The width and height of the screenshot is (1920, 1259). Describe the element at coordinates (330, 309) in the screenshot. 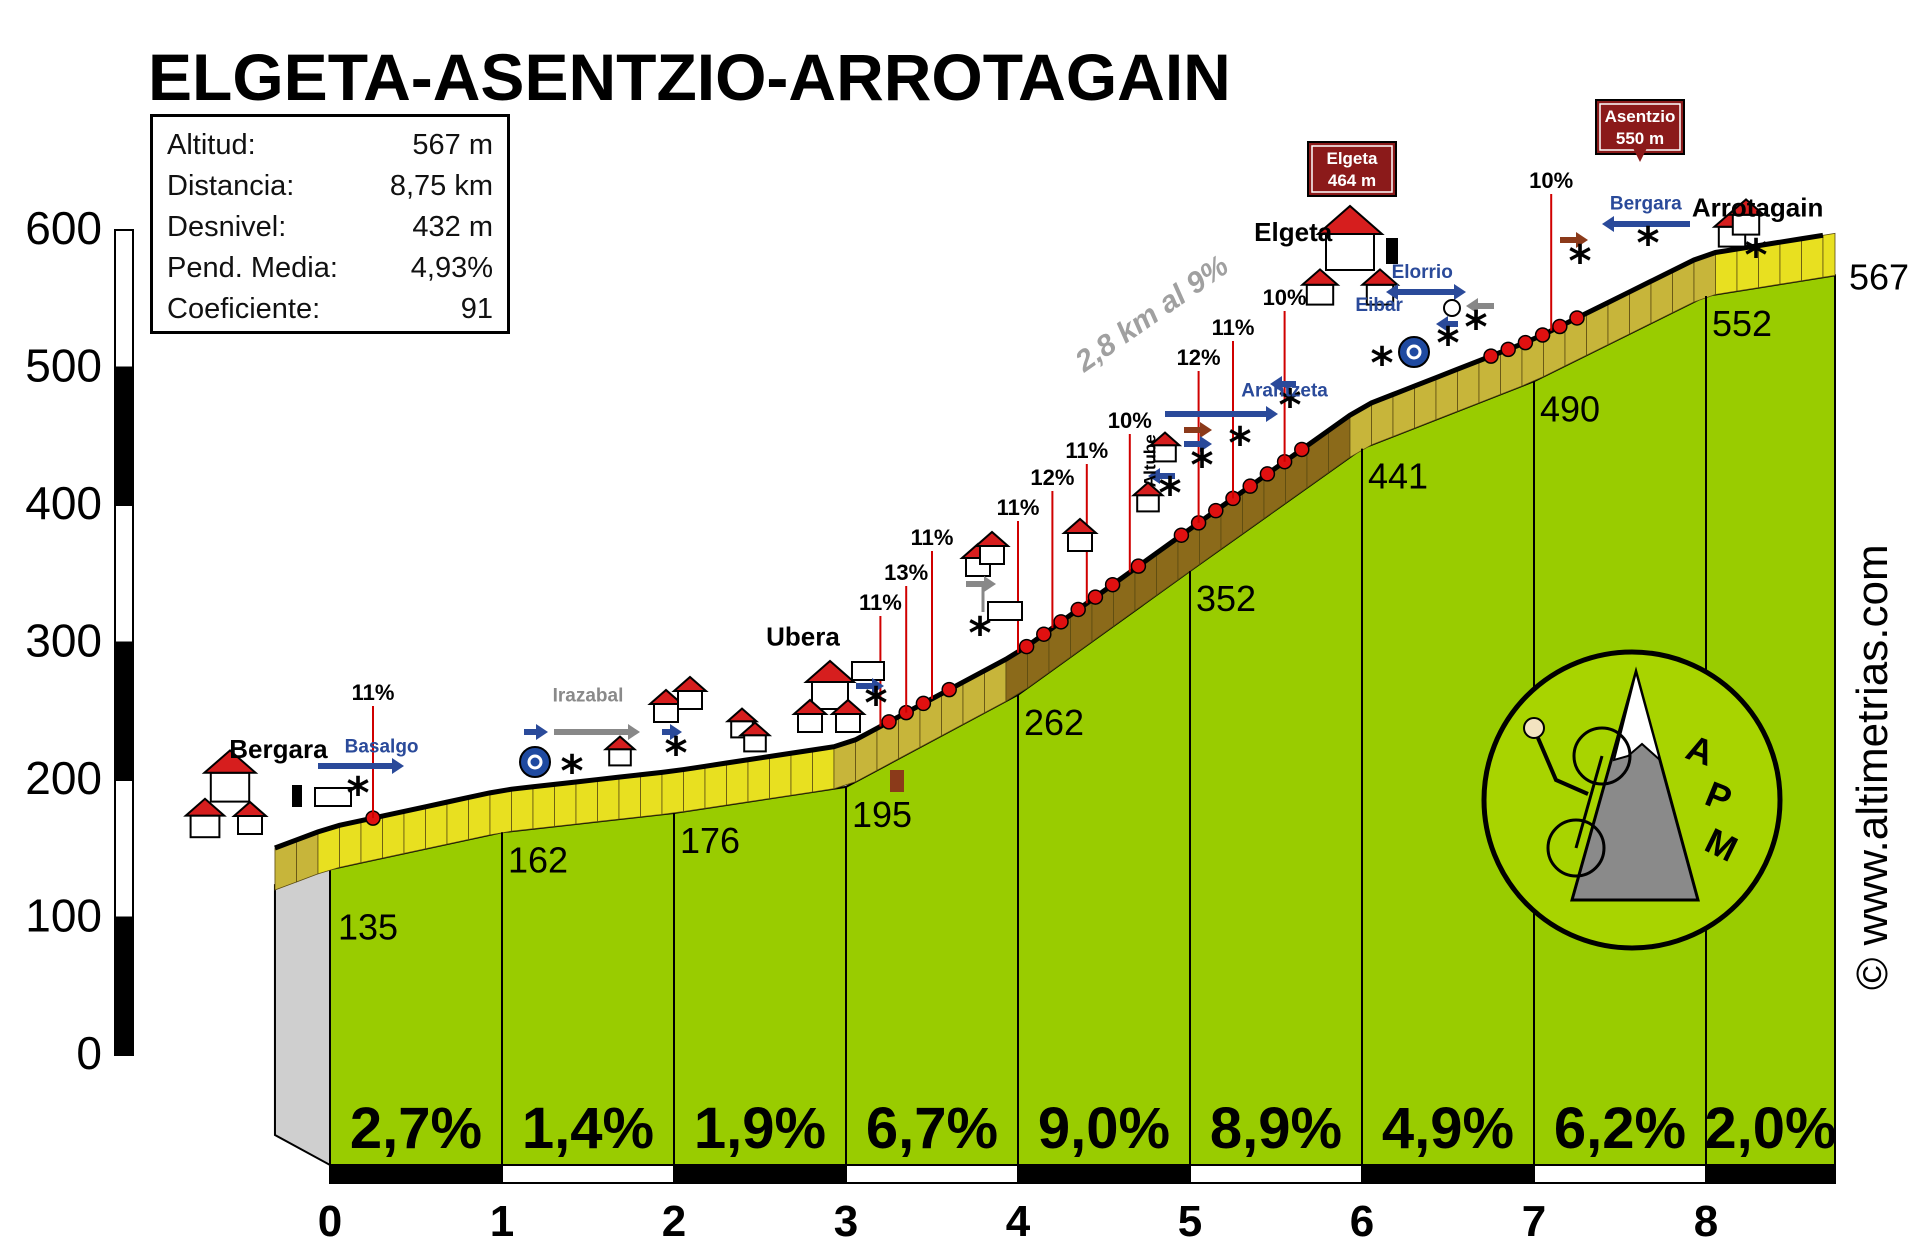

I see `stat-row: Coeficiente: 91` at that location.